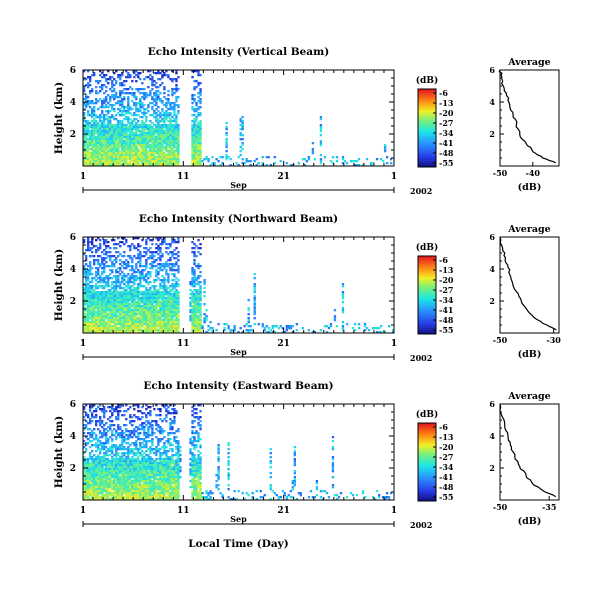  What do you see at coordinates (238, 386) in the screenshot?
I see `panel-title: Echo Intensity (Eastward Beam)` at bounding box center [238, 386].